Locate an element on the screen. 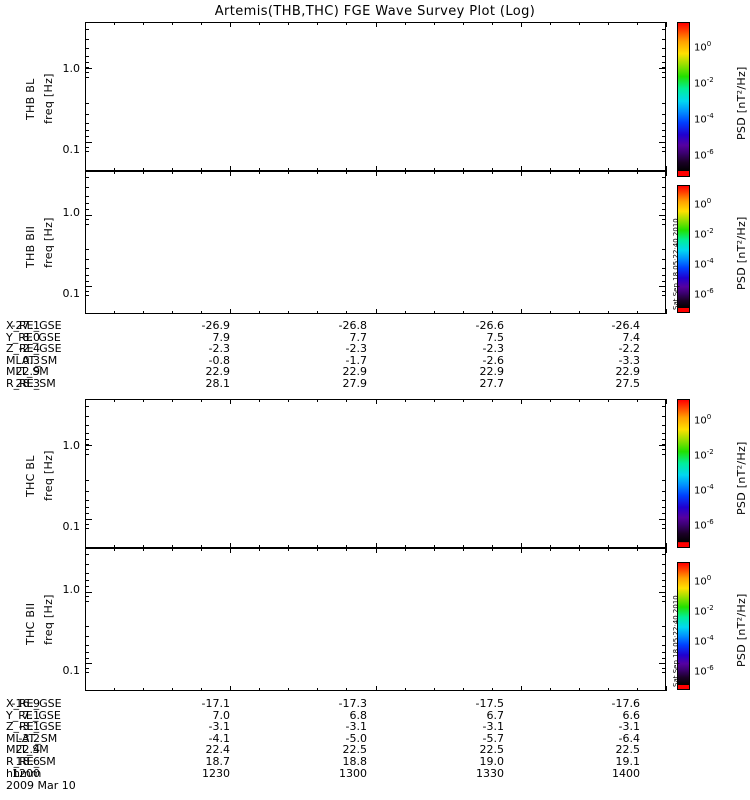 Image resolution: width=750 pixels, height=800 pixels. ephemeris-top-row-label: MLT_SM is located at coordinates (27, 372).